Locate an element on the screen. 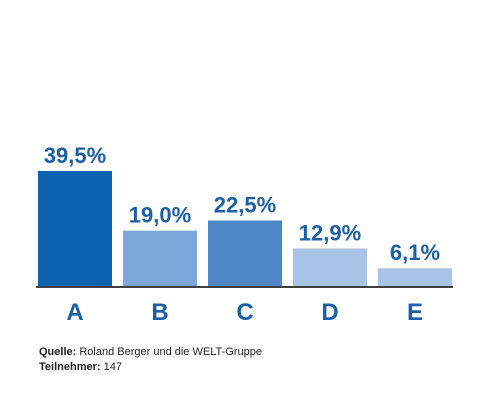  source-value: Roland Berger und die WELT-Gruppe is located at coordinates (169, 352).